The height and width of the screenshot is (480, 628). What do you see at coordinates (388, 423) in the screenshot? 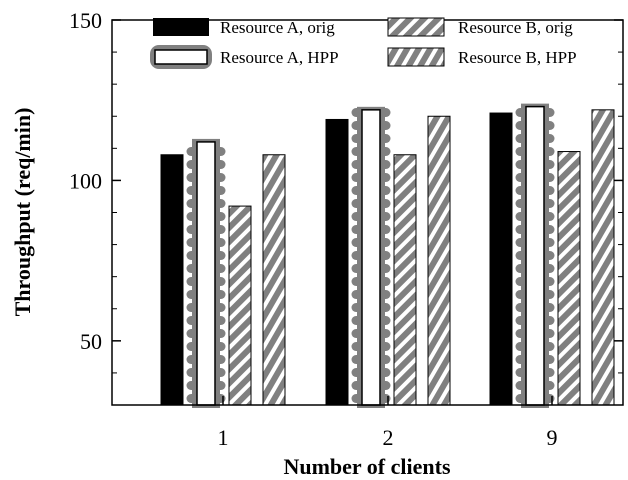
I see `x-axis-ticks: 1 2 9` at bounding box center [388, 423].